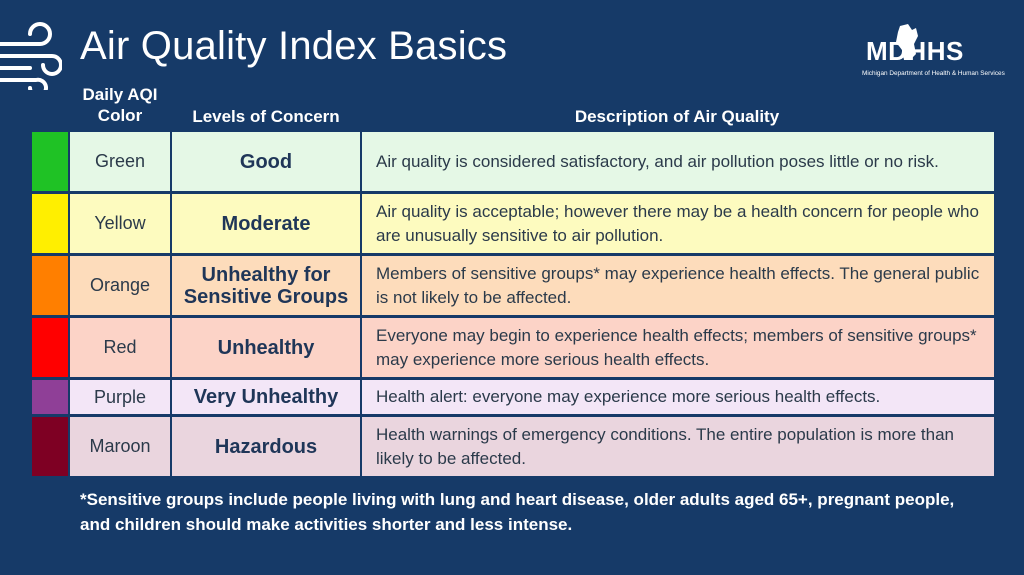 The height and width of the screenshot is (575, 1024). I want to click on level-cell: Unhealthy for Sensitive Groups, so click(266, 285).